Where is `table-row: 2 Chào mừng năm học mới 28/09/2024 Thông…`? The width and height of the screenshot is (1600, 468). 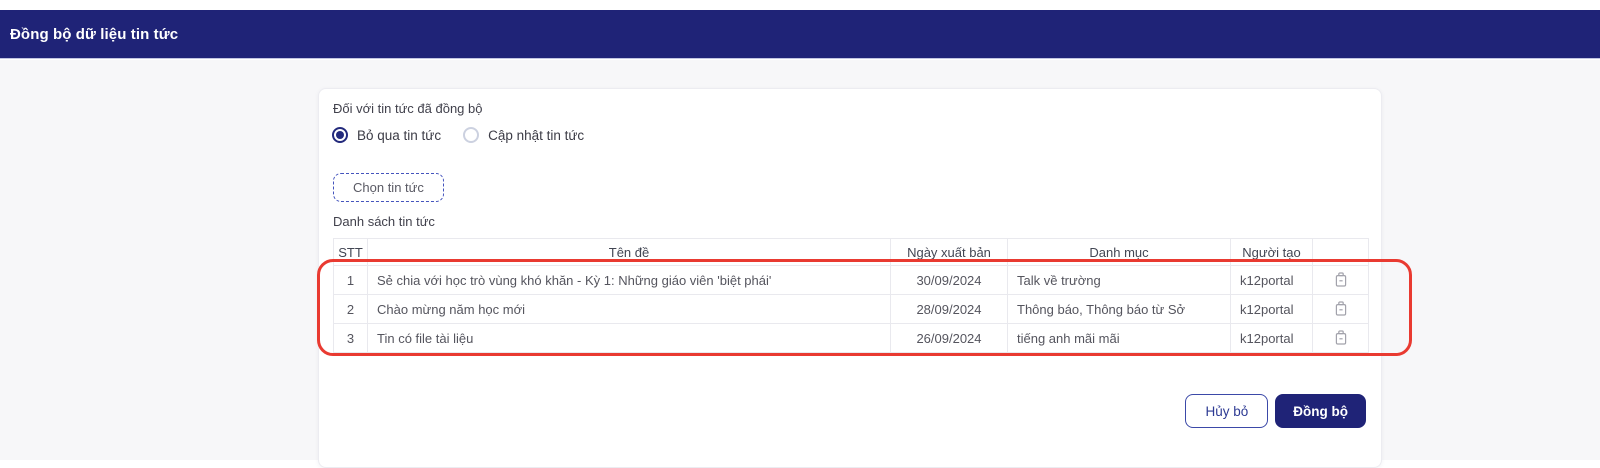 table-row: 2 Chào mừng năm học mới 28/09/2024 Thông… is located at coordinates (851, 309).